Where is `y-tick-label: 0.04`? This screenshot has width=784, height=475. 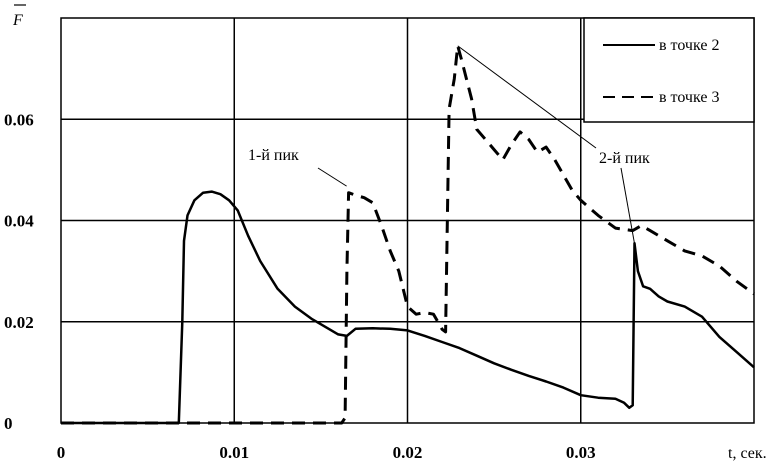
y-tick-label: 0.04 is located at coordinates (19, 221).